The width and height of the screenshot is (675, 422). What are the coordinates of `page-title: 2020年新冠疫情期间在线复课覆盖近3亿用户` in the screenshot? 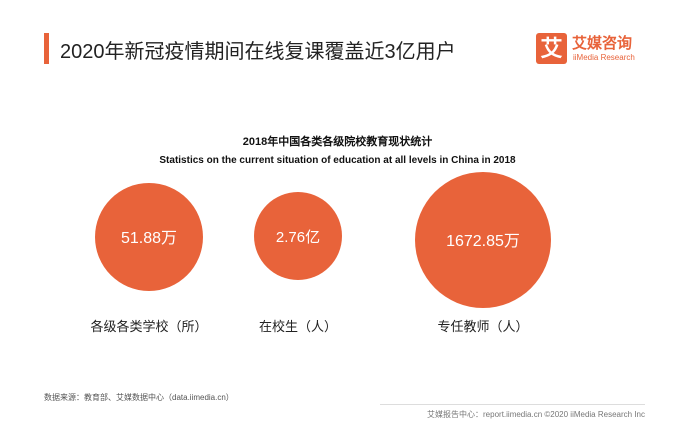 It's located at (258, 52).